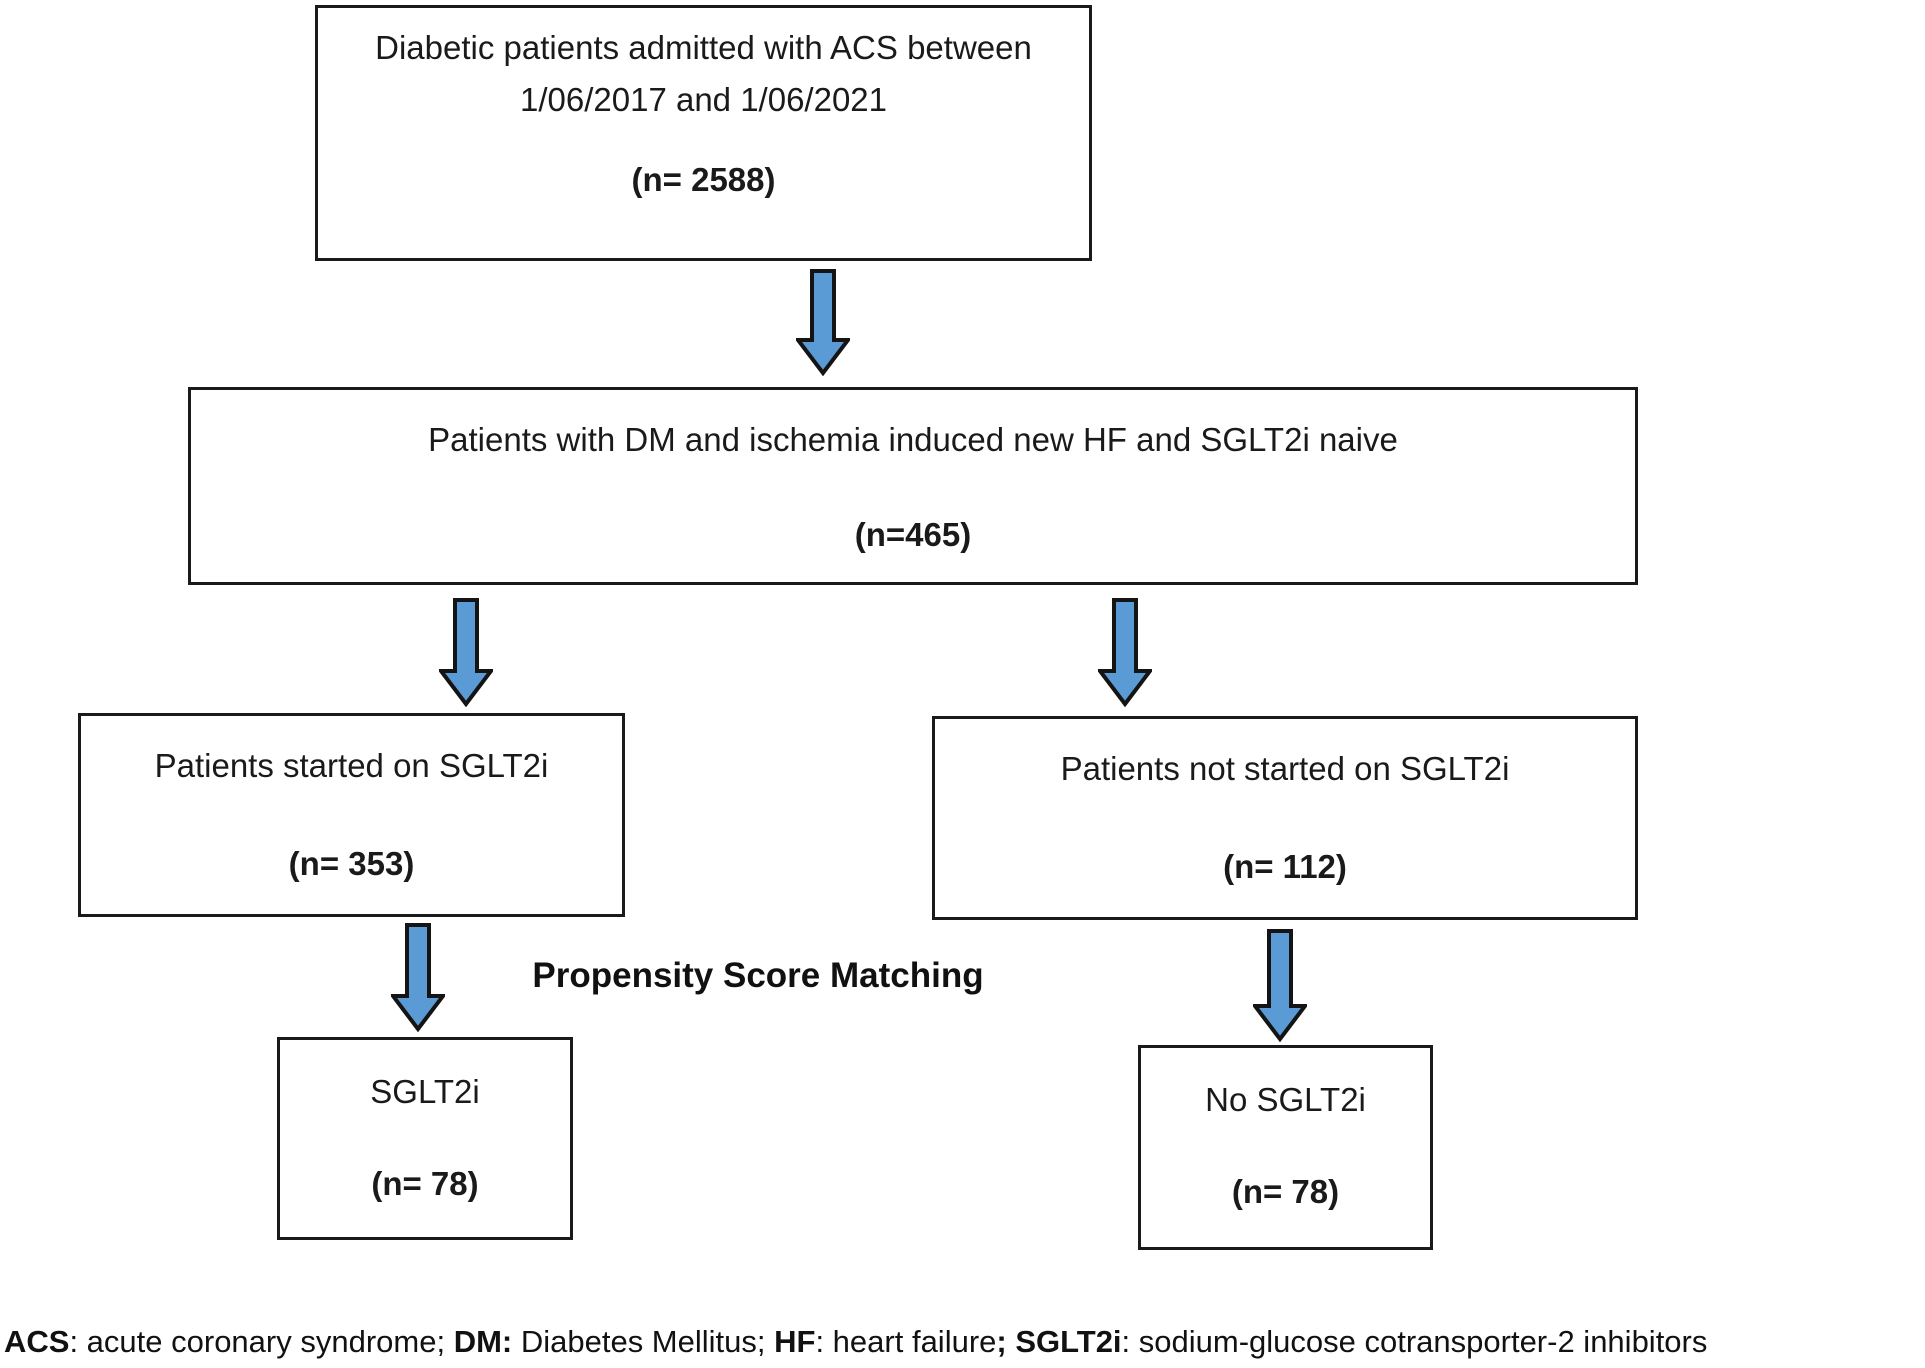 The height and width of the screenshot is (1368, 1925). I want to click on box-text-line: SGLT2i, so click(425, 1091).